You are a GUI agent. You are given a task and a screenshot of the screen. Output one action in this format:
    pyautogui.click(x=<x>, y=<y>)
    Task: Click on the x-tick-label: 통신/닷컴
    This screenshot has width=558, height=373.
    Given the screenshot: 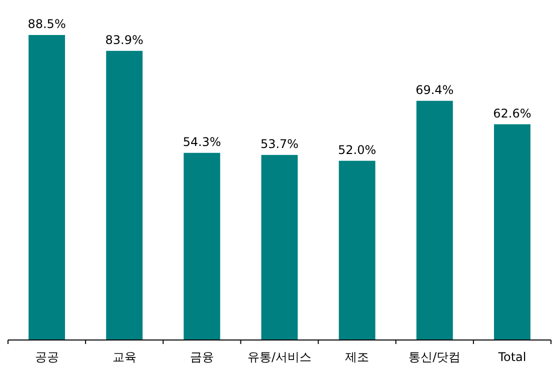 What is the action you would take?
    pyautogui.click(x=434, y=357)
    